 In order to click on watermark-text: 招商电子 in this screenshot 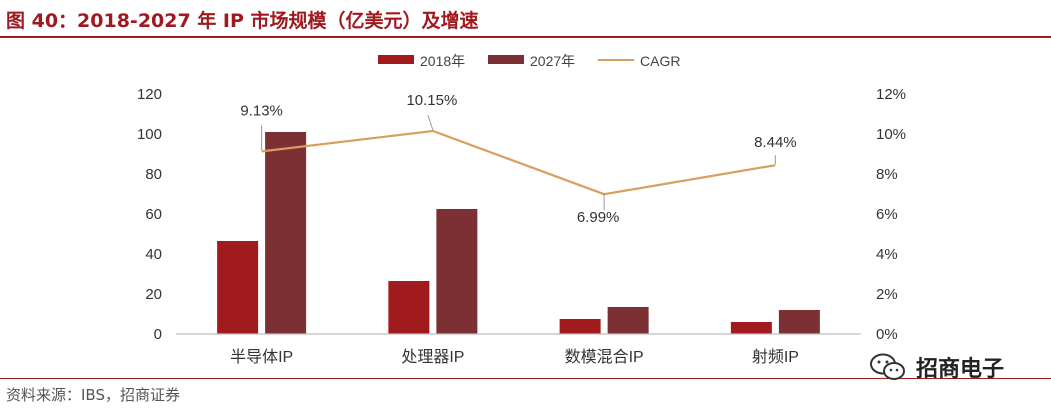, I will do `click(960, 369)`.